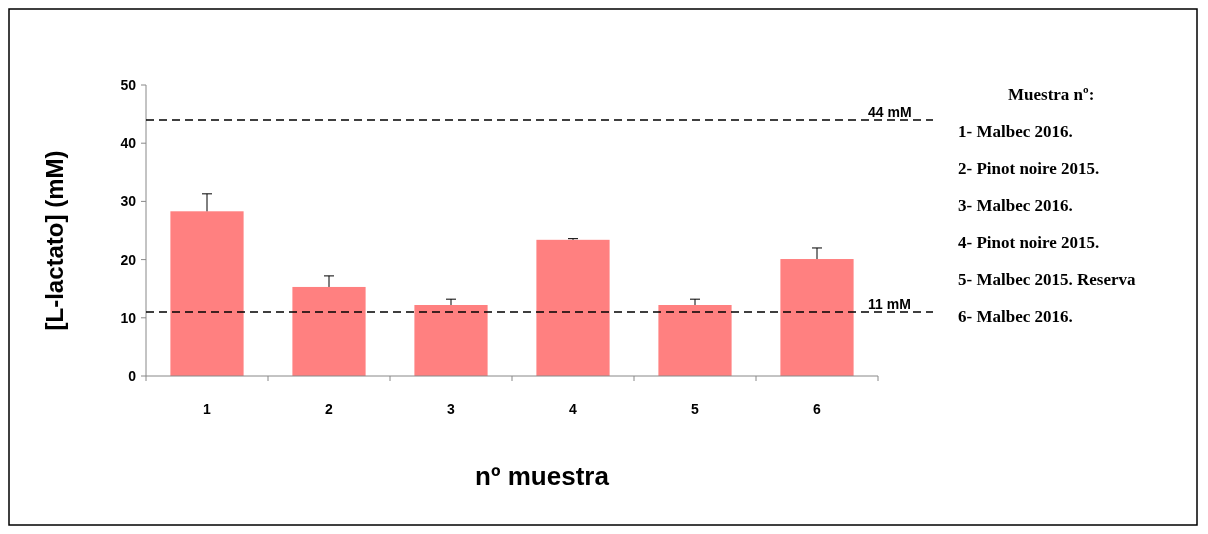 This screenshot has height=534, width=1208. I want to click on text: Muestra nº:, so click(1051, 94).